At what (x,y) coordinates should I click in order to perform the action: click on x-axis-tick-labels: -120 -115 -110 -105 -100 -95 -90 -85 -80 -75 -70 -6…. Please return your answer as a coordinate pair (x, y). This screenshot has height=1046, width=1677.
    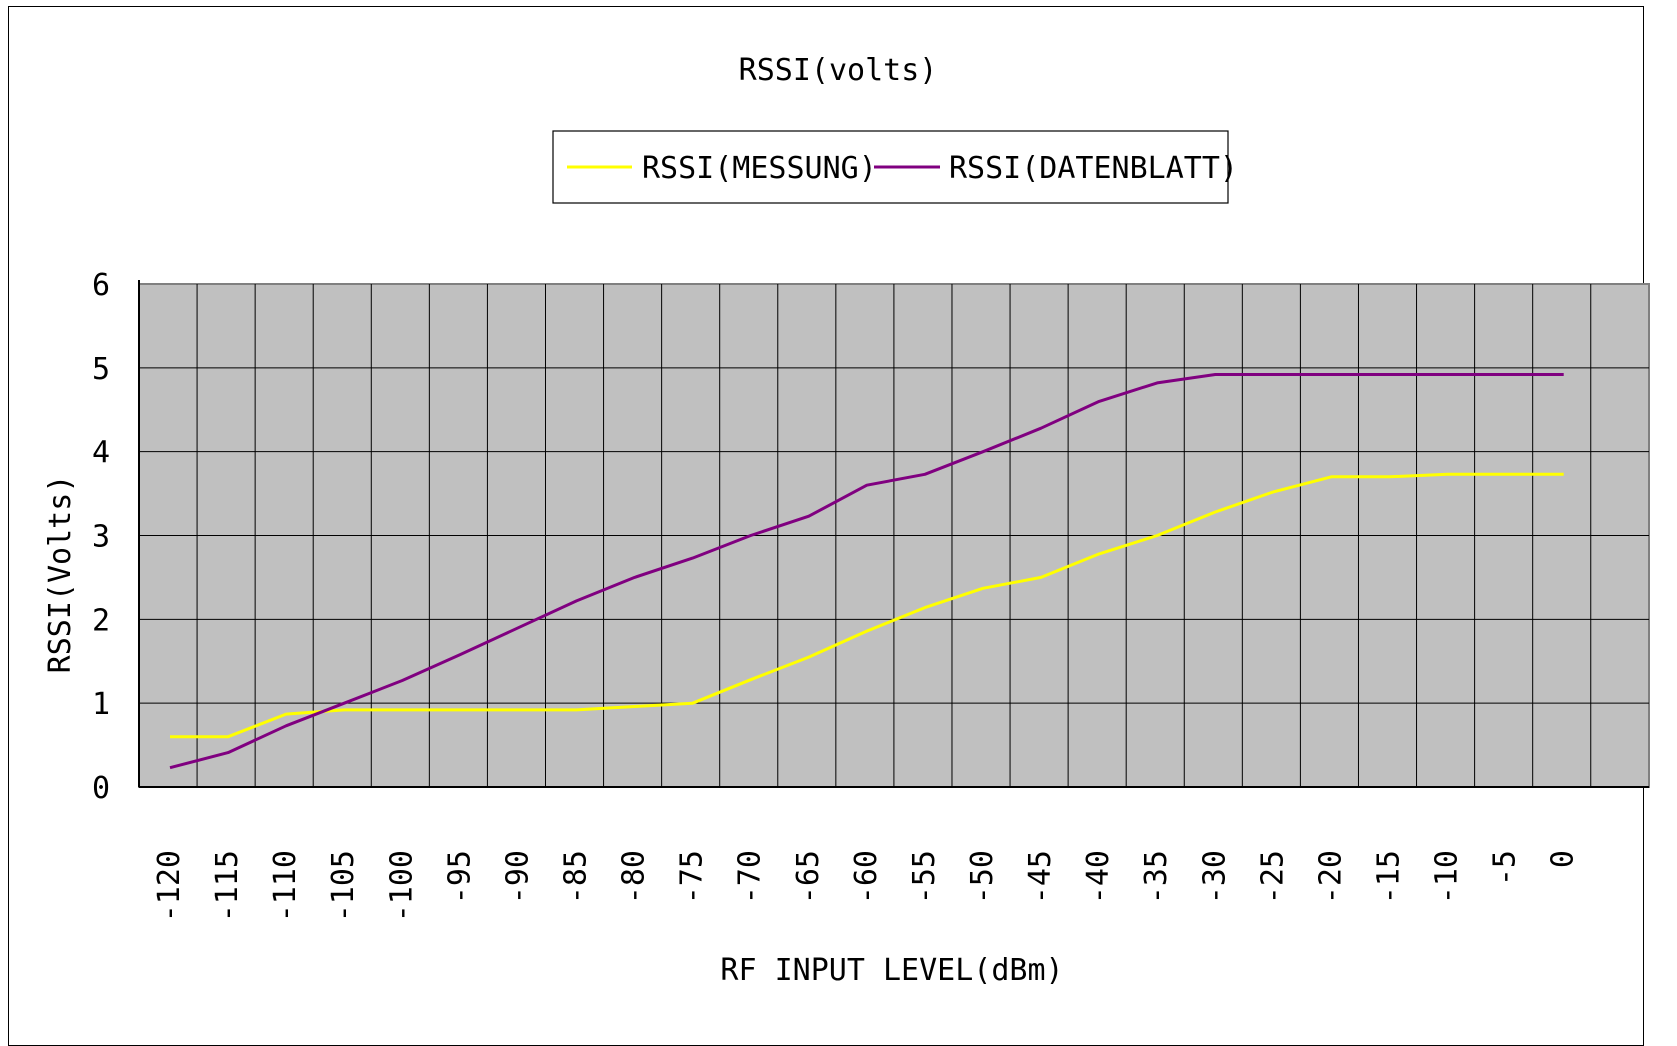
    Looking at the image, I should click on (866, 886).